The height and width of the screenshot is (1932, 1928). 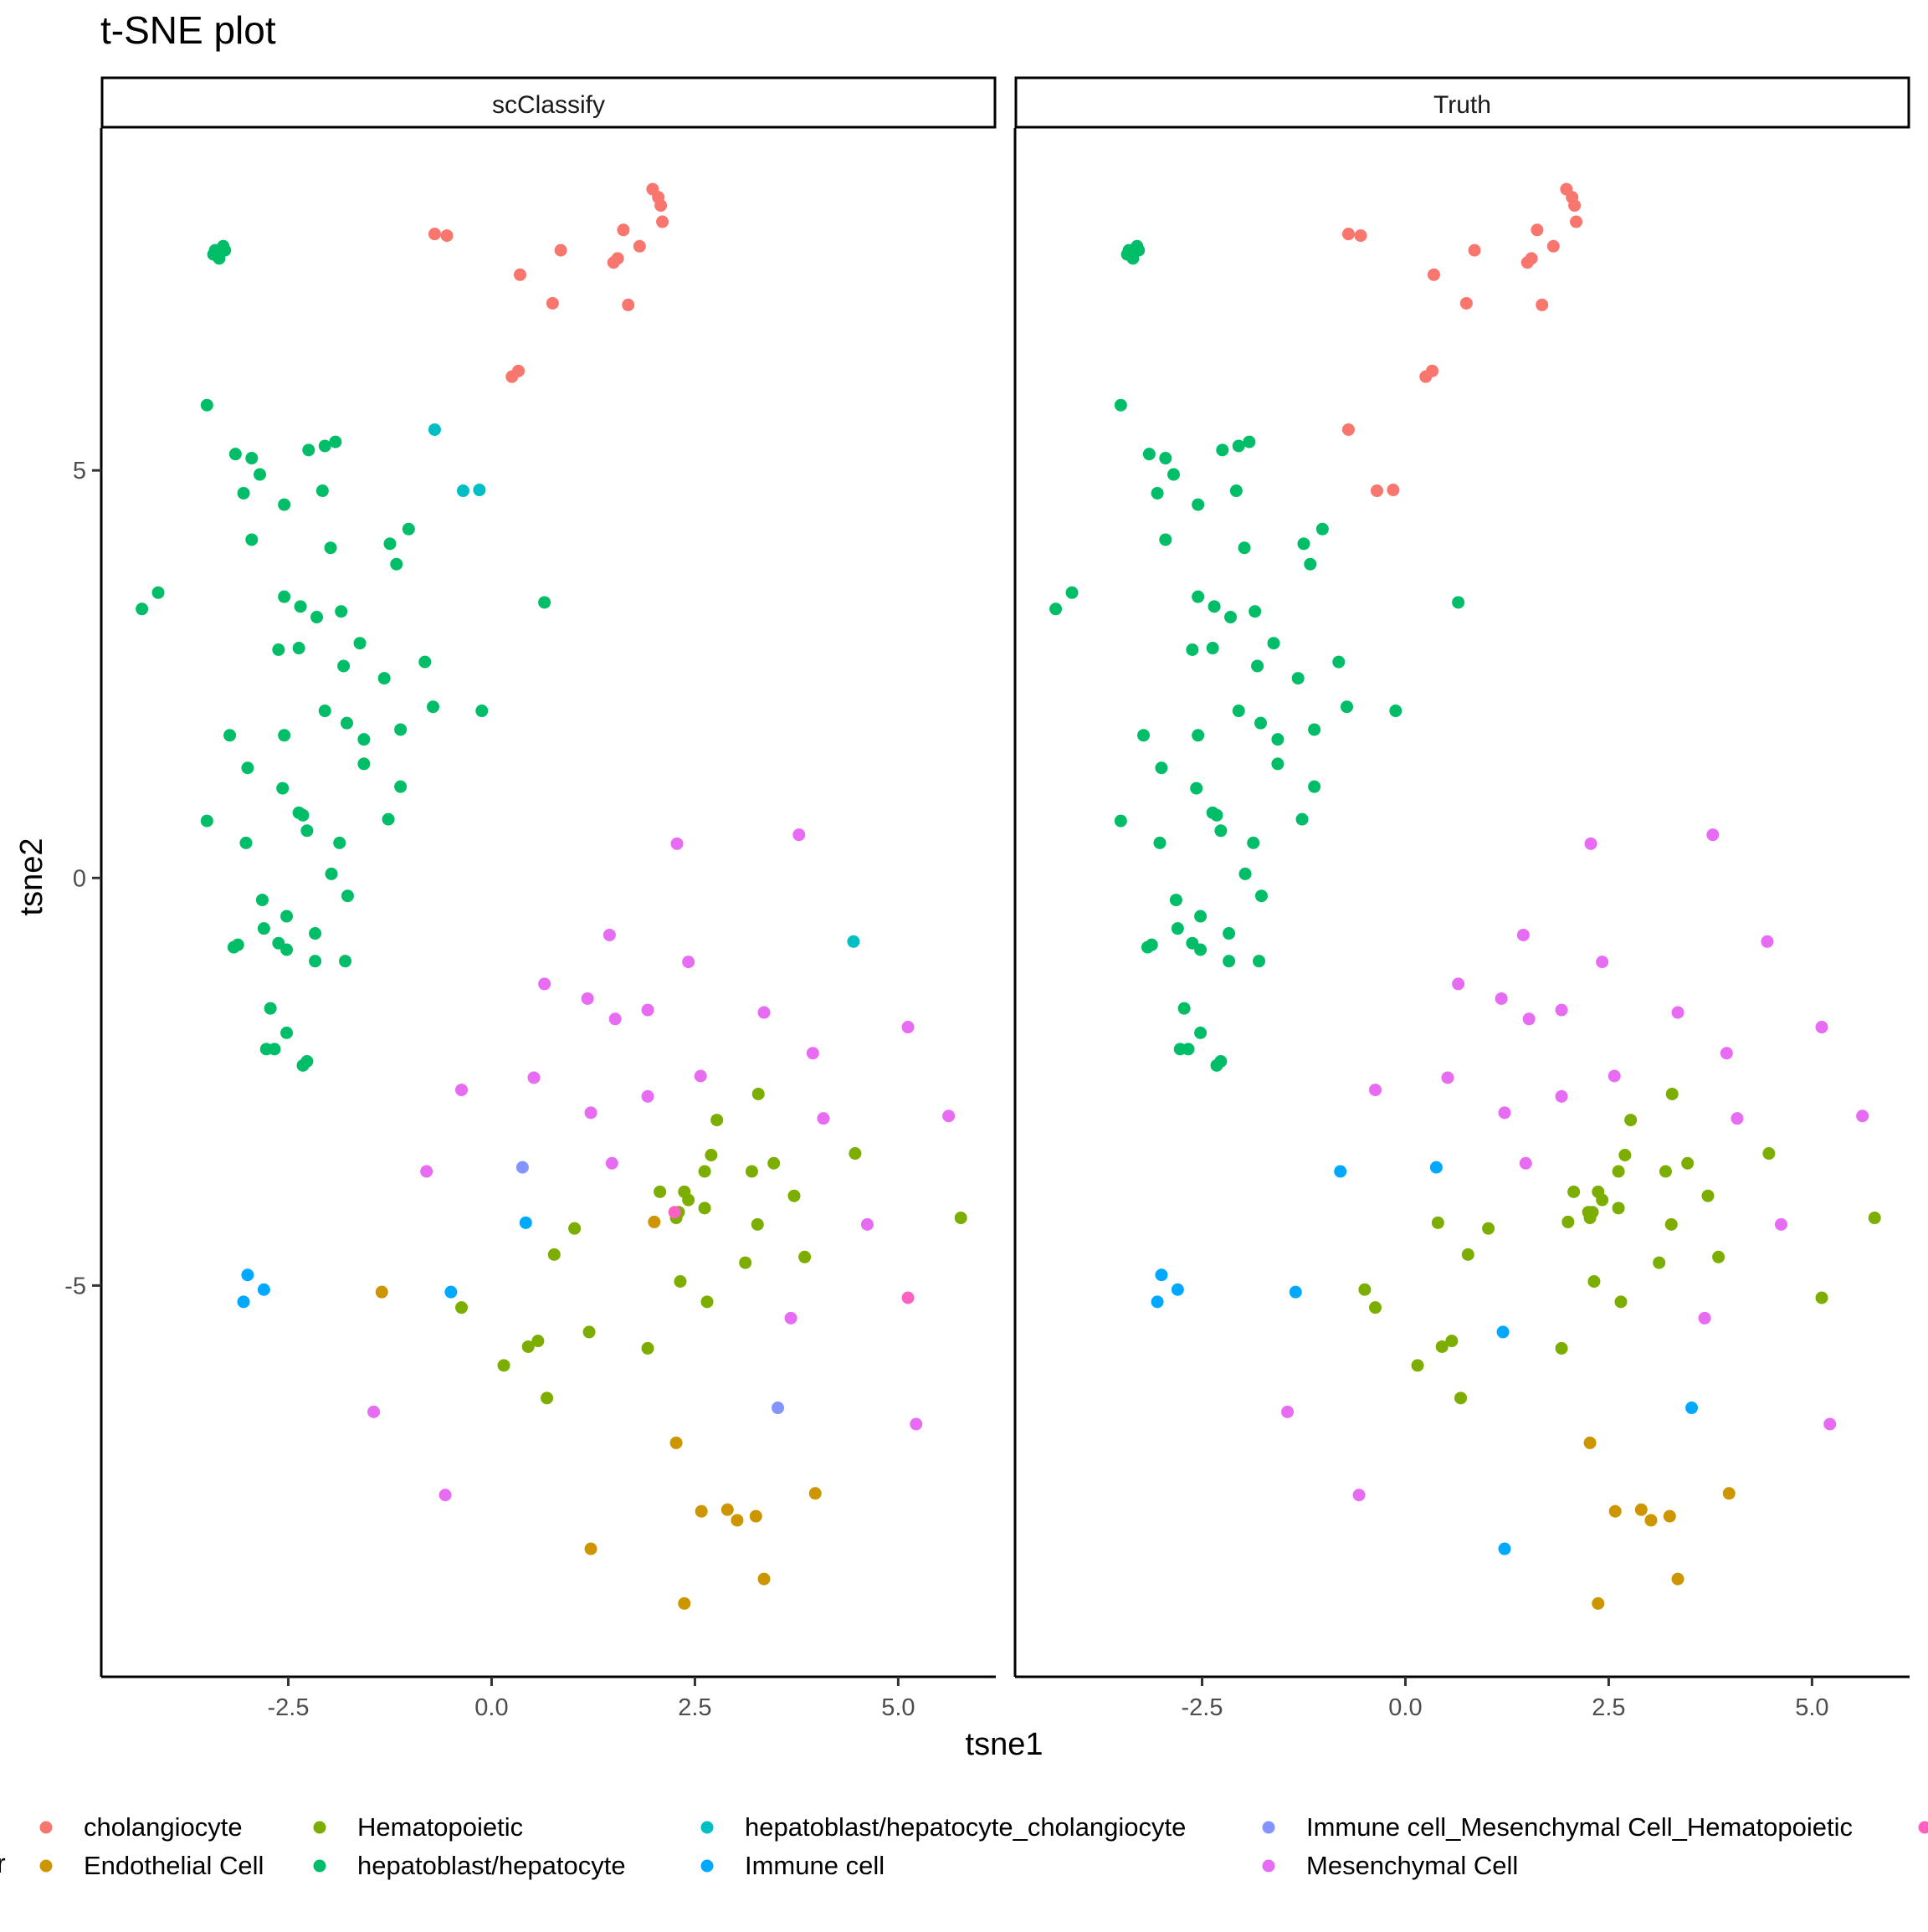 I want to click on legend-label: hepatoblast/hepatocyte_cholangiocyte, so click(x=965, y=1827).